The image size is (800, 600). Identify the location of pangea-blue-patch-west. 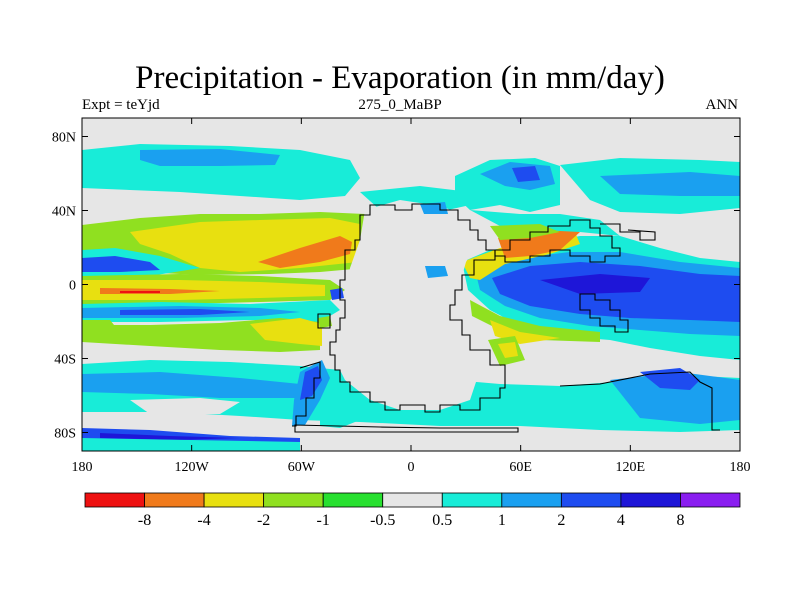
(337, 294).